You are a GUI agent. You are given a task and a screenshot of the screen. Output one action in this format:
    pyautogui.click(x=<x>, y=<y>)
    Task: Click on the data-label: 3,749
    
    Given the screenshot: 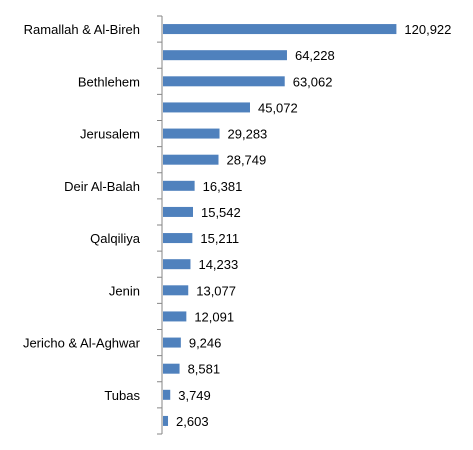 What is the action you would take?
    pyautogui.click(x=194, y=395)
    